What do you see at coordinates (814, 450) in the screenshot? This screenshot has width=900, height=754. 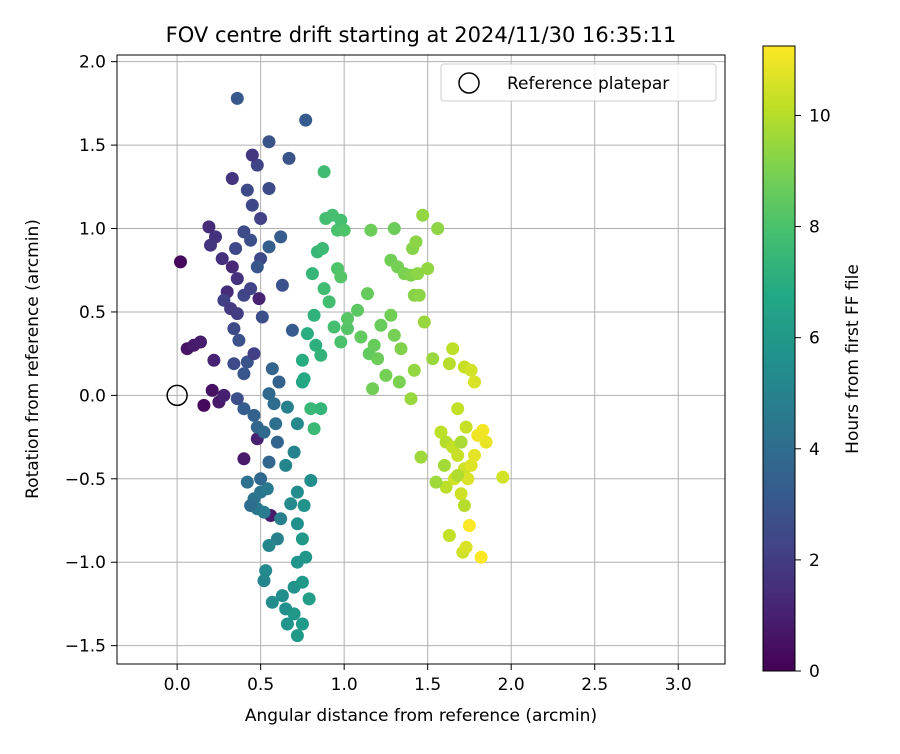 I see `colorbar-tick-label: 4` at bounding box center [814, 450].